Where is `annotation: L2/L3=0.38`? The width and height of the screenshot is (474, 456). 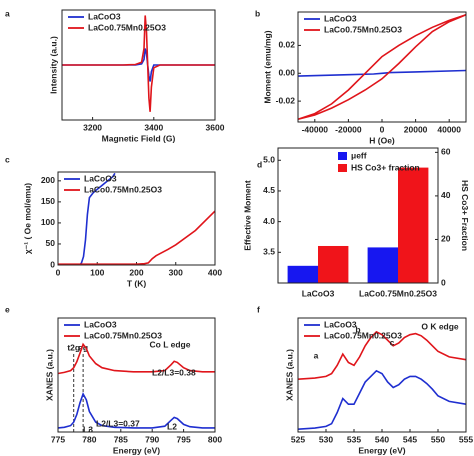 annotation: L2/L3=0.38 is located at coordinates (174, 372).